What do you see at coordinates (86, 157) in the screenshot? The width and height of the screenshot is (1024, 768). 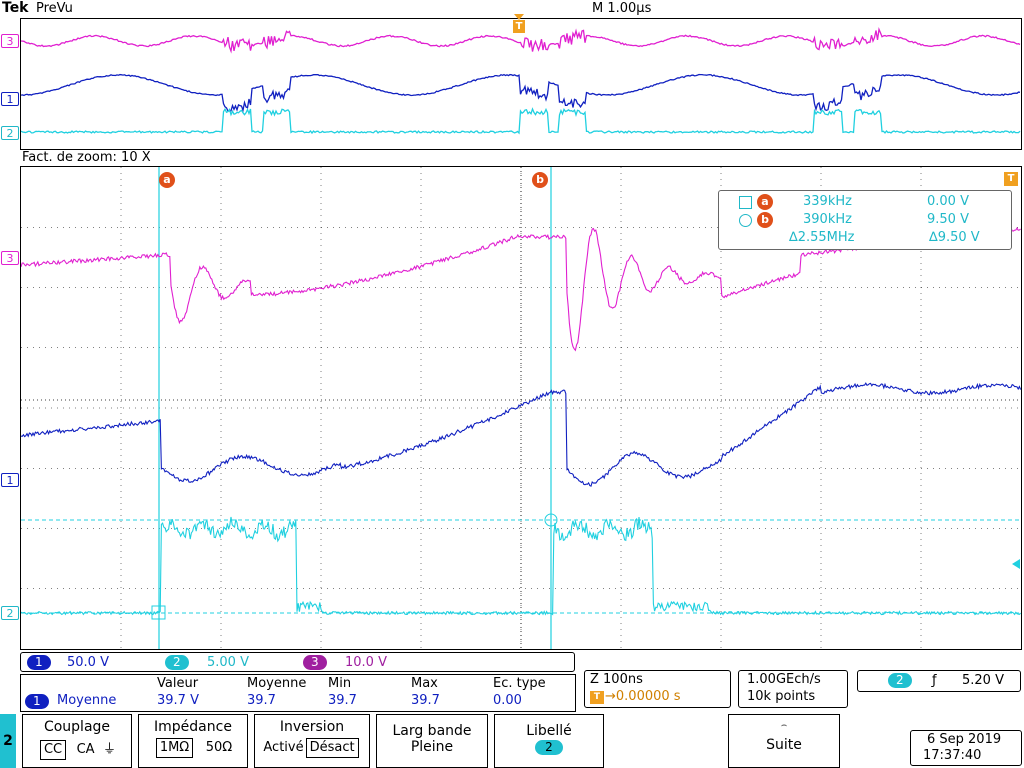 I see `zoom-factor-label: Fact. de zoom: 10 X` at bounding box center [86, 157].